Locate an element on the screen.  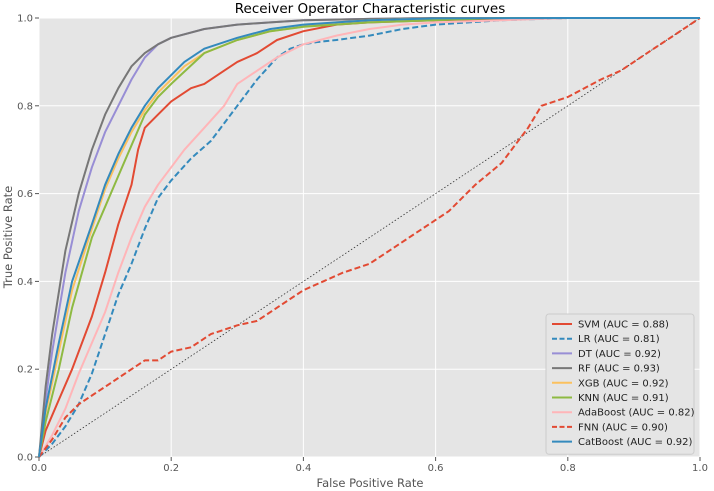
y-tick-label: 0.2 is located at coordinates (25, 370).